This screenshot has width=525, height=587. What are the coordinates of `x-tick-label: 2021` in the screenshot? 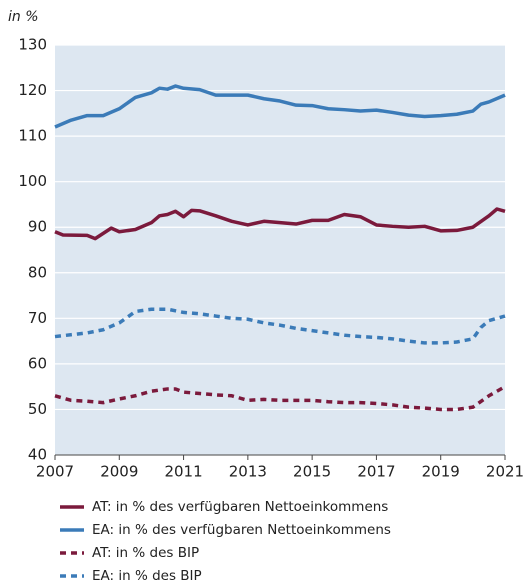 It's located at (505, 472).